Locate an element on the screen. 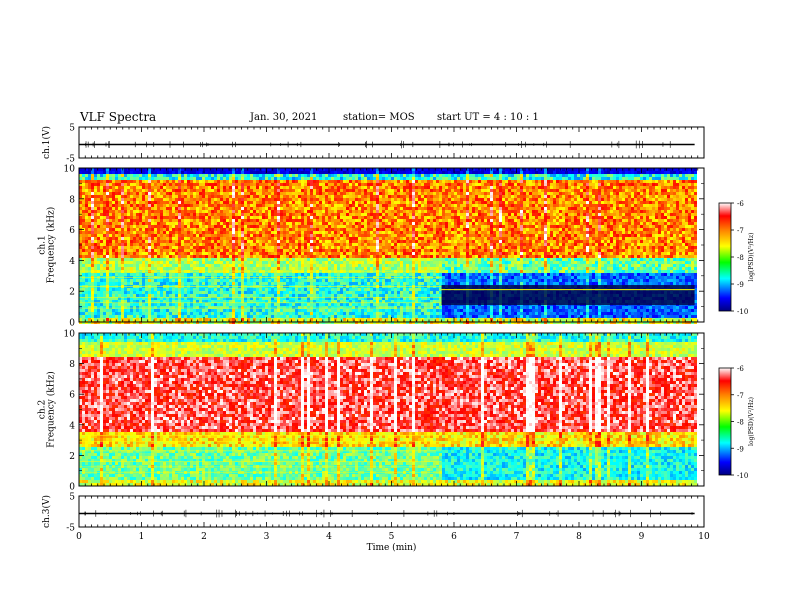  x-tick-label: 6 is located at coordinates (454, 537).